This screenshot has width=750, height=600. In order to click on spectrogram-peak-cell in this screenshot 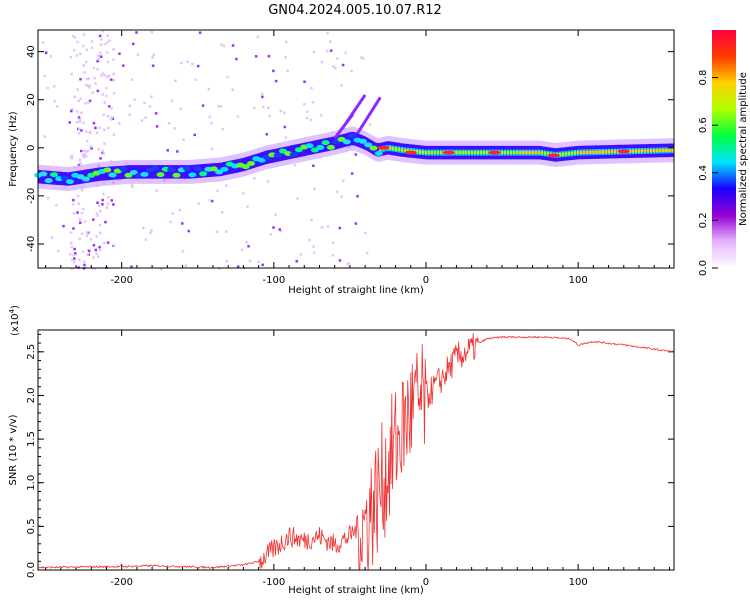, I will do `click(383, 147)`.